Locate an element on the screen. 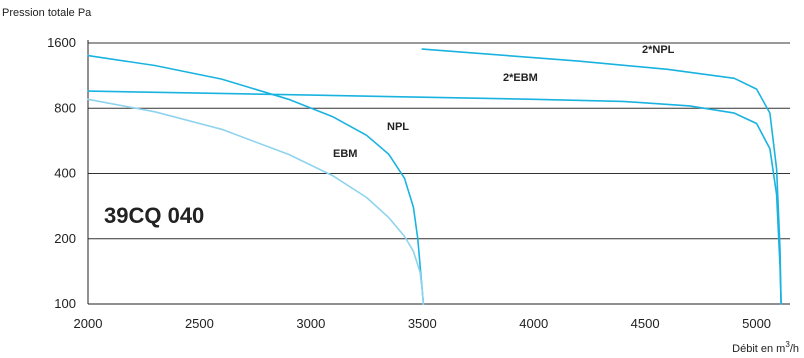 The height and width of the screenshot is (358, 804). x-axis-title-main: Débit en m is located at coordinates (758, 349).